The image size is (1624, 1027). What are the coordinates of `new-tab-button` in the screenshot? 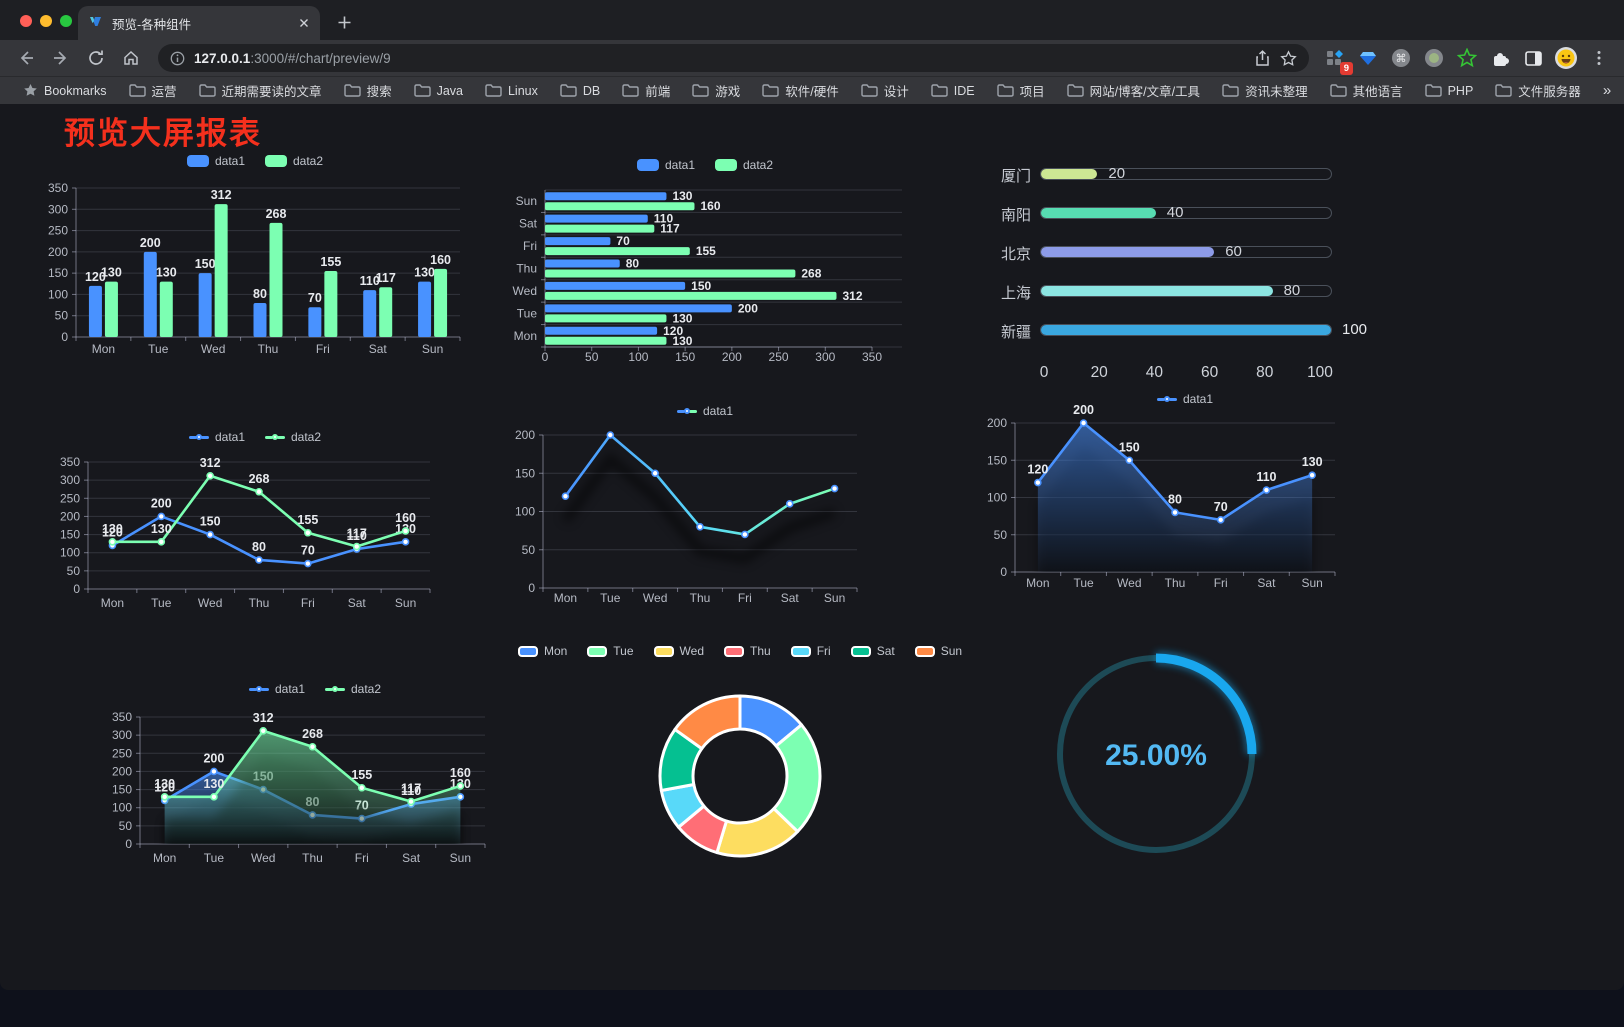 It's located at (344, 22).